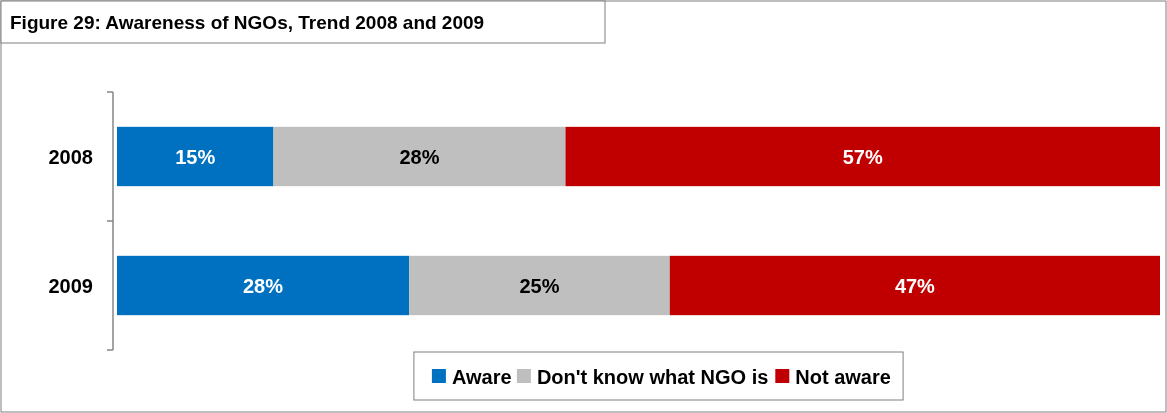 Image resolution: width=1167 pixels, height=413 pixels. What do you see at coordinates (843, 377) in the screenshot?
I see `legend-label: Not aware` at bounding box center [843, 377].